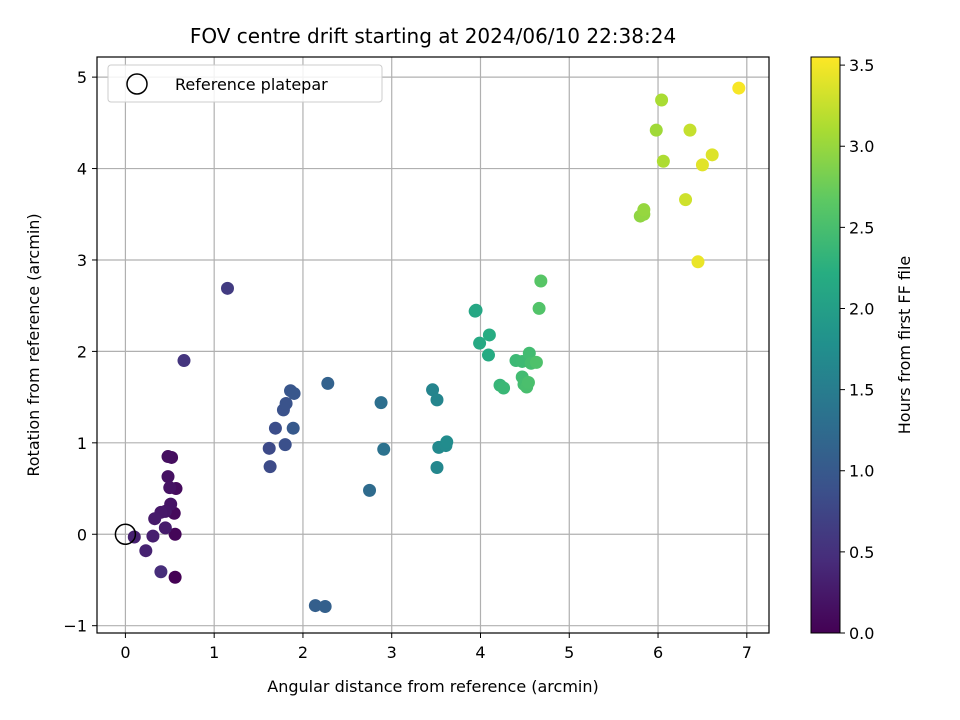 The width and height of the screenshot is (960, 720). I want to click on y-tick-label: 2, so click(82, 351).